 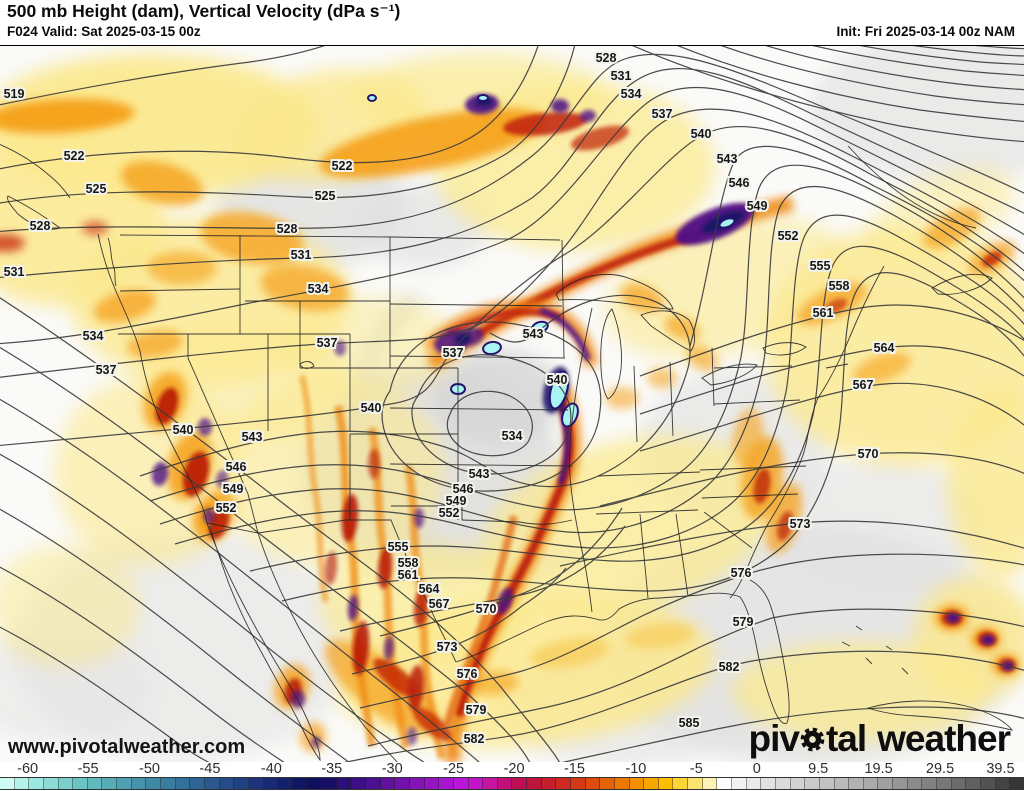 I want to click on contour-label: 585, so click(x=689, y=723).